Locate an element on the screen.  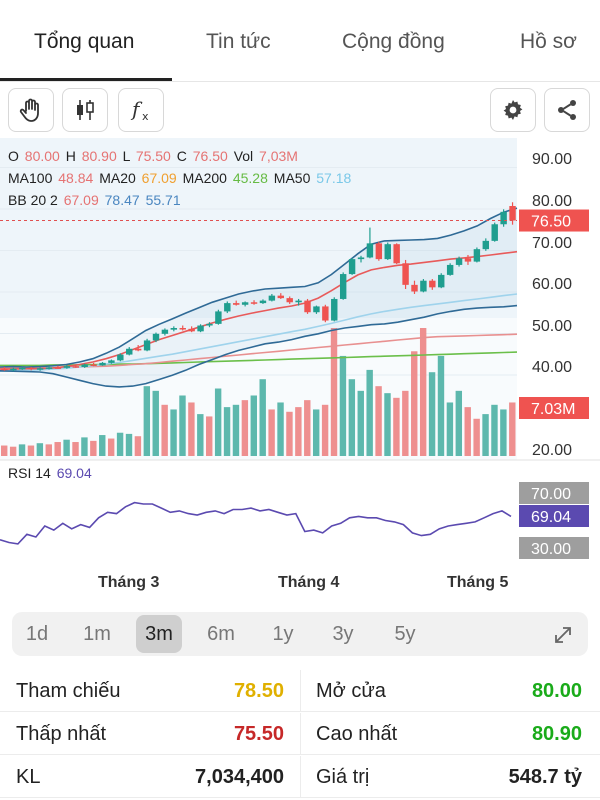
active-tab-indicator is located at coordinates (86, 79).